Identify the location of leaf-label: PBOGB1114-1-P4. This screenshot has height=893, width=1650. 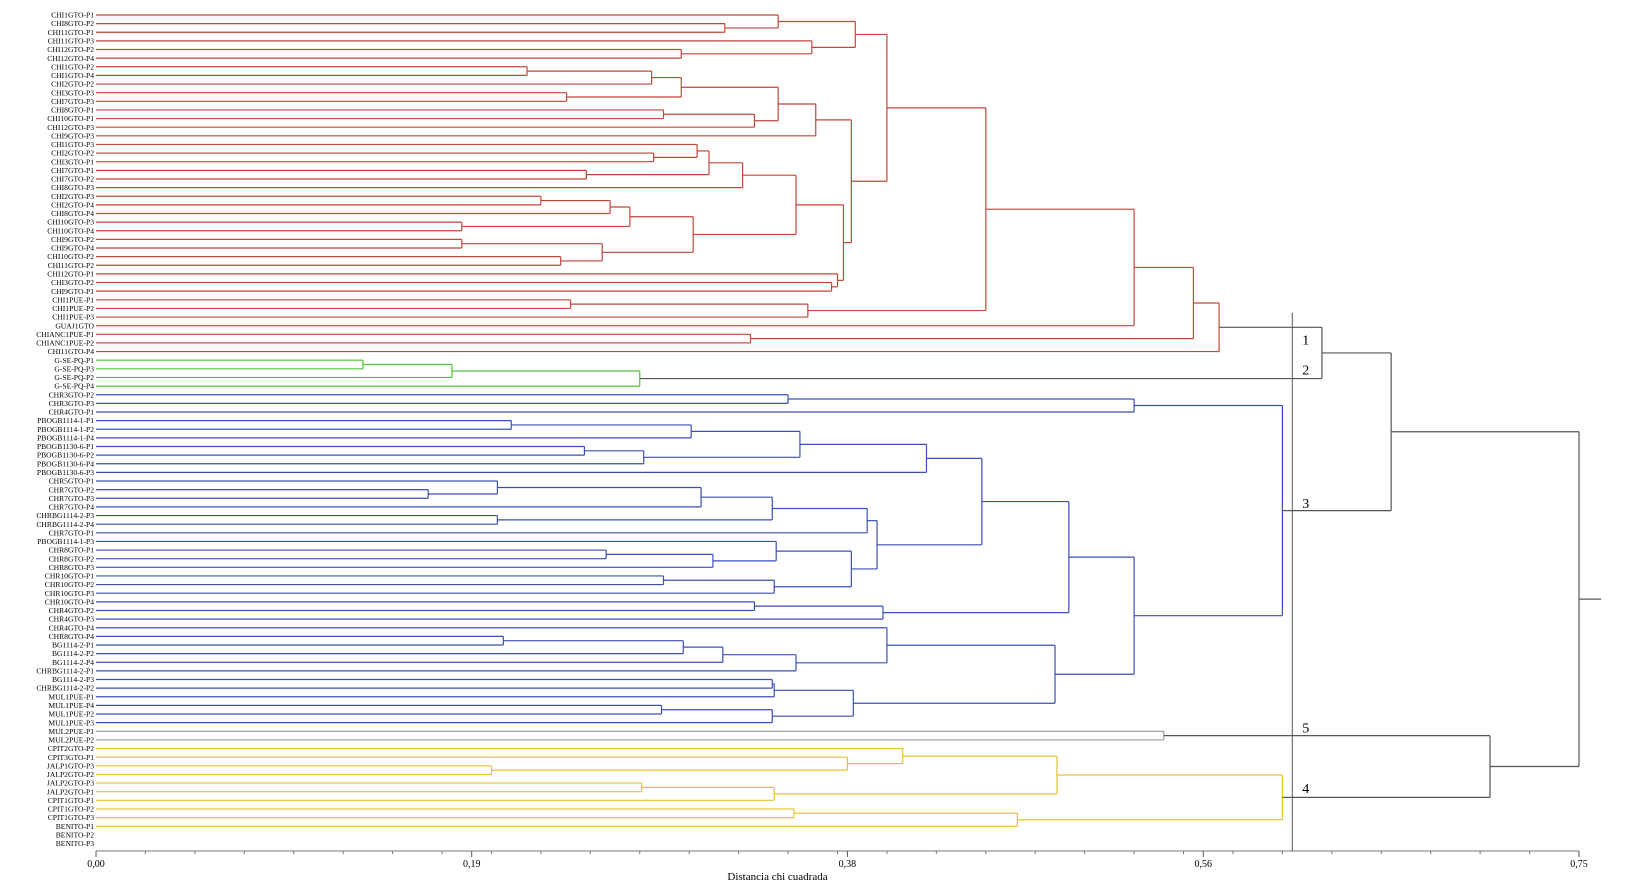
(65, 437).